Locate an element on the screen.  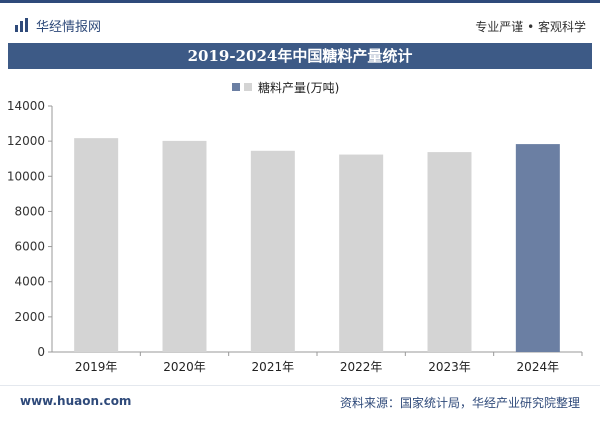
legend-label: 糖料产量(万吨) is located at coordinates (299, 87).